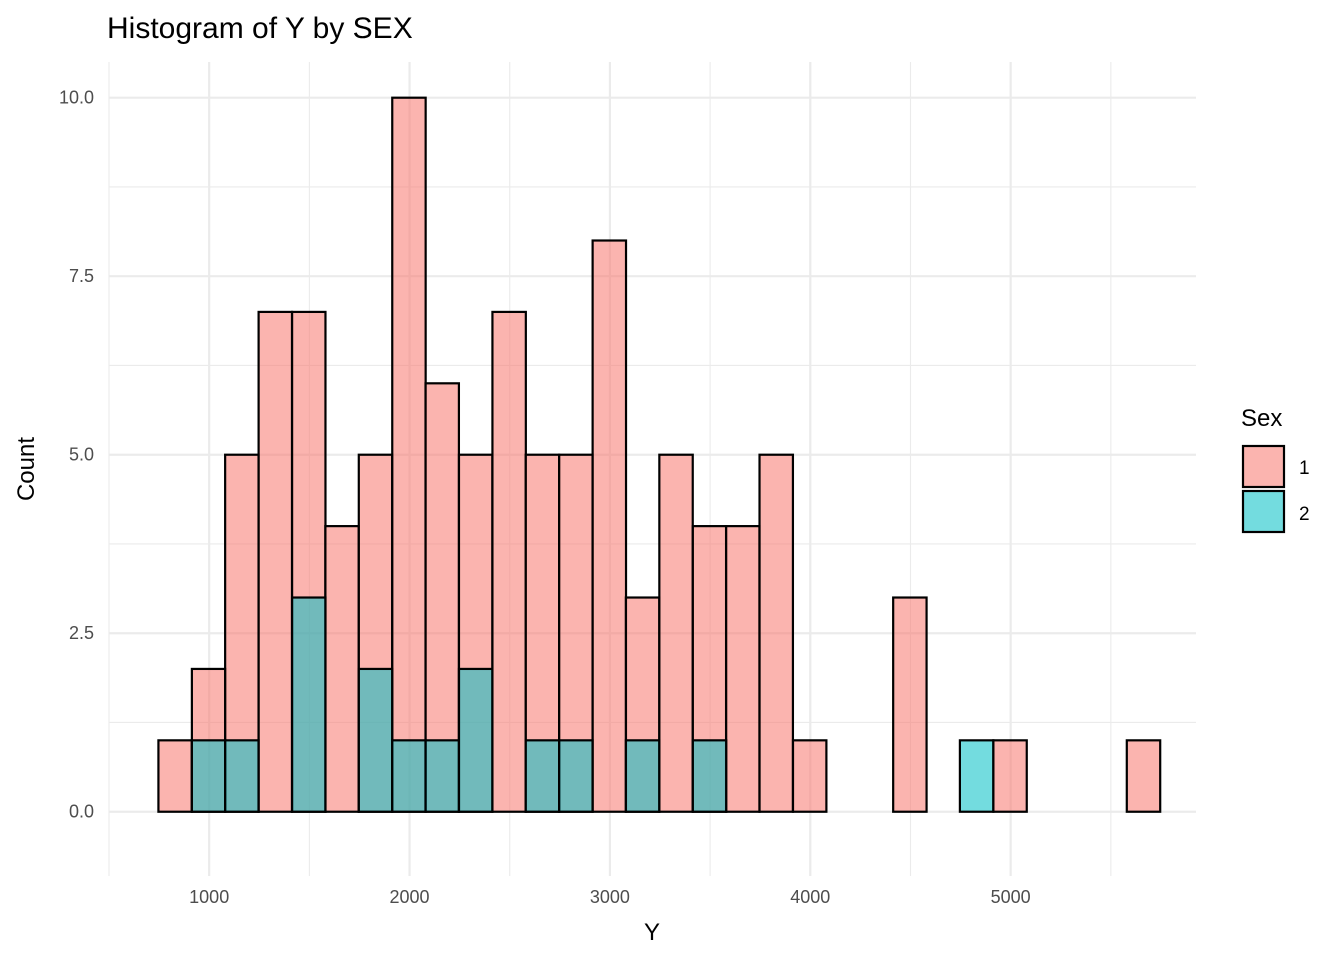  What do you see at coordinates (260, 28) in the screenshot?
I see `chart-title: Histogram of Y by SEX` at bounding box center [260, 28].